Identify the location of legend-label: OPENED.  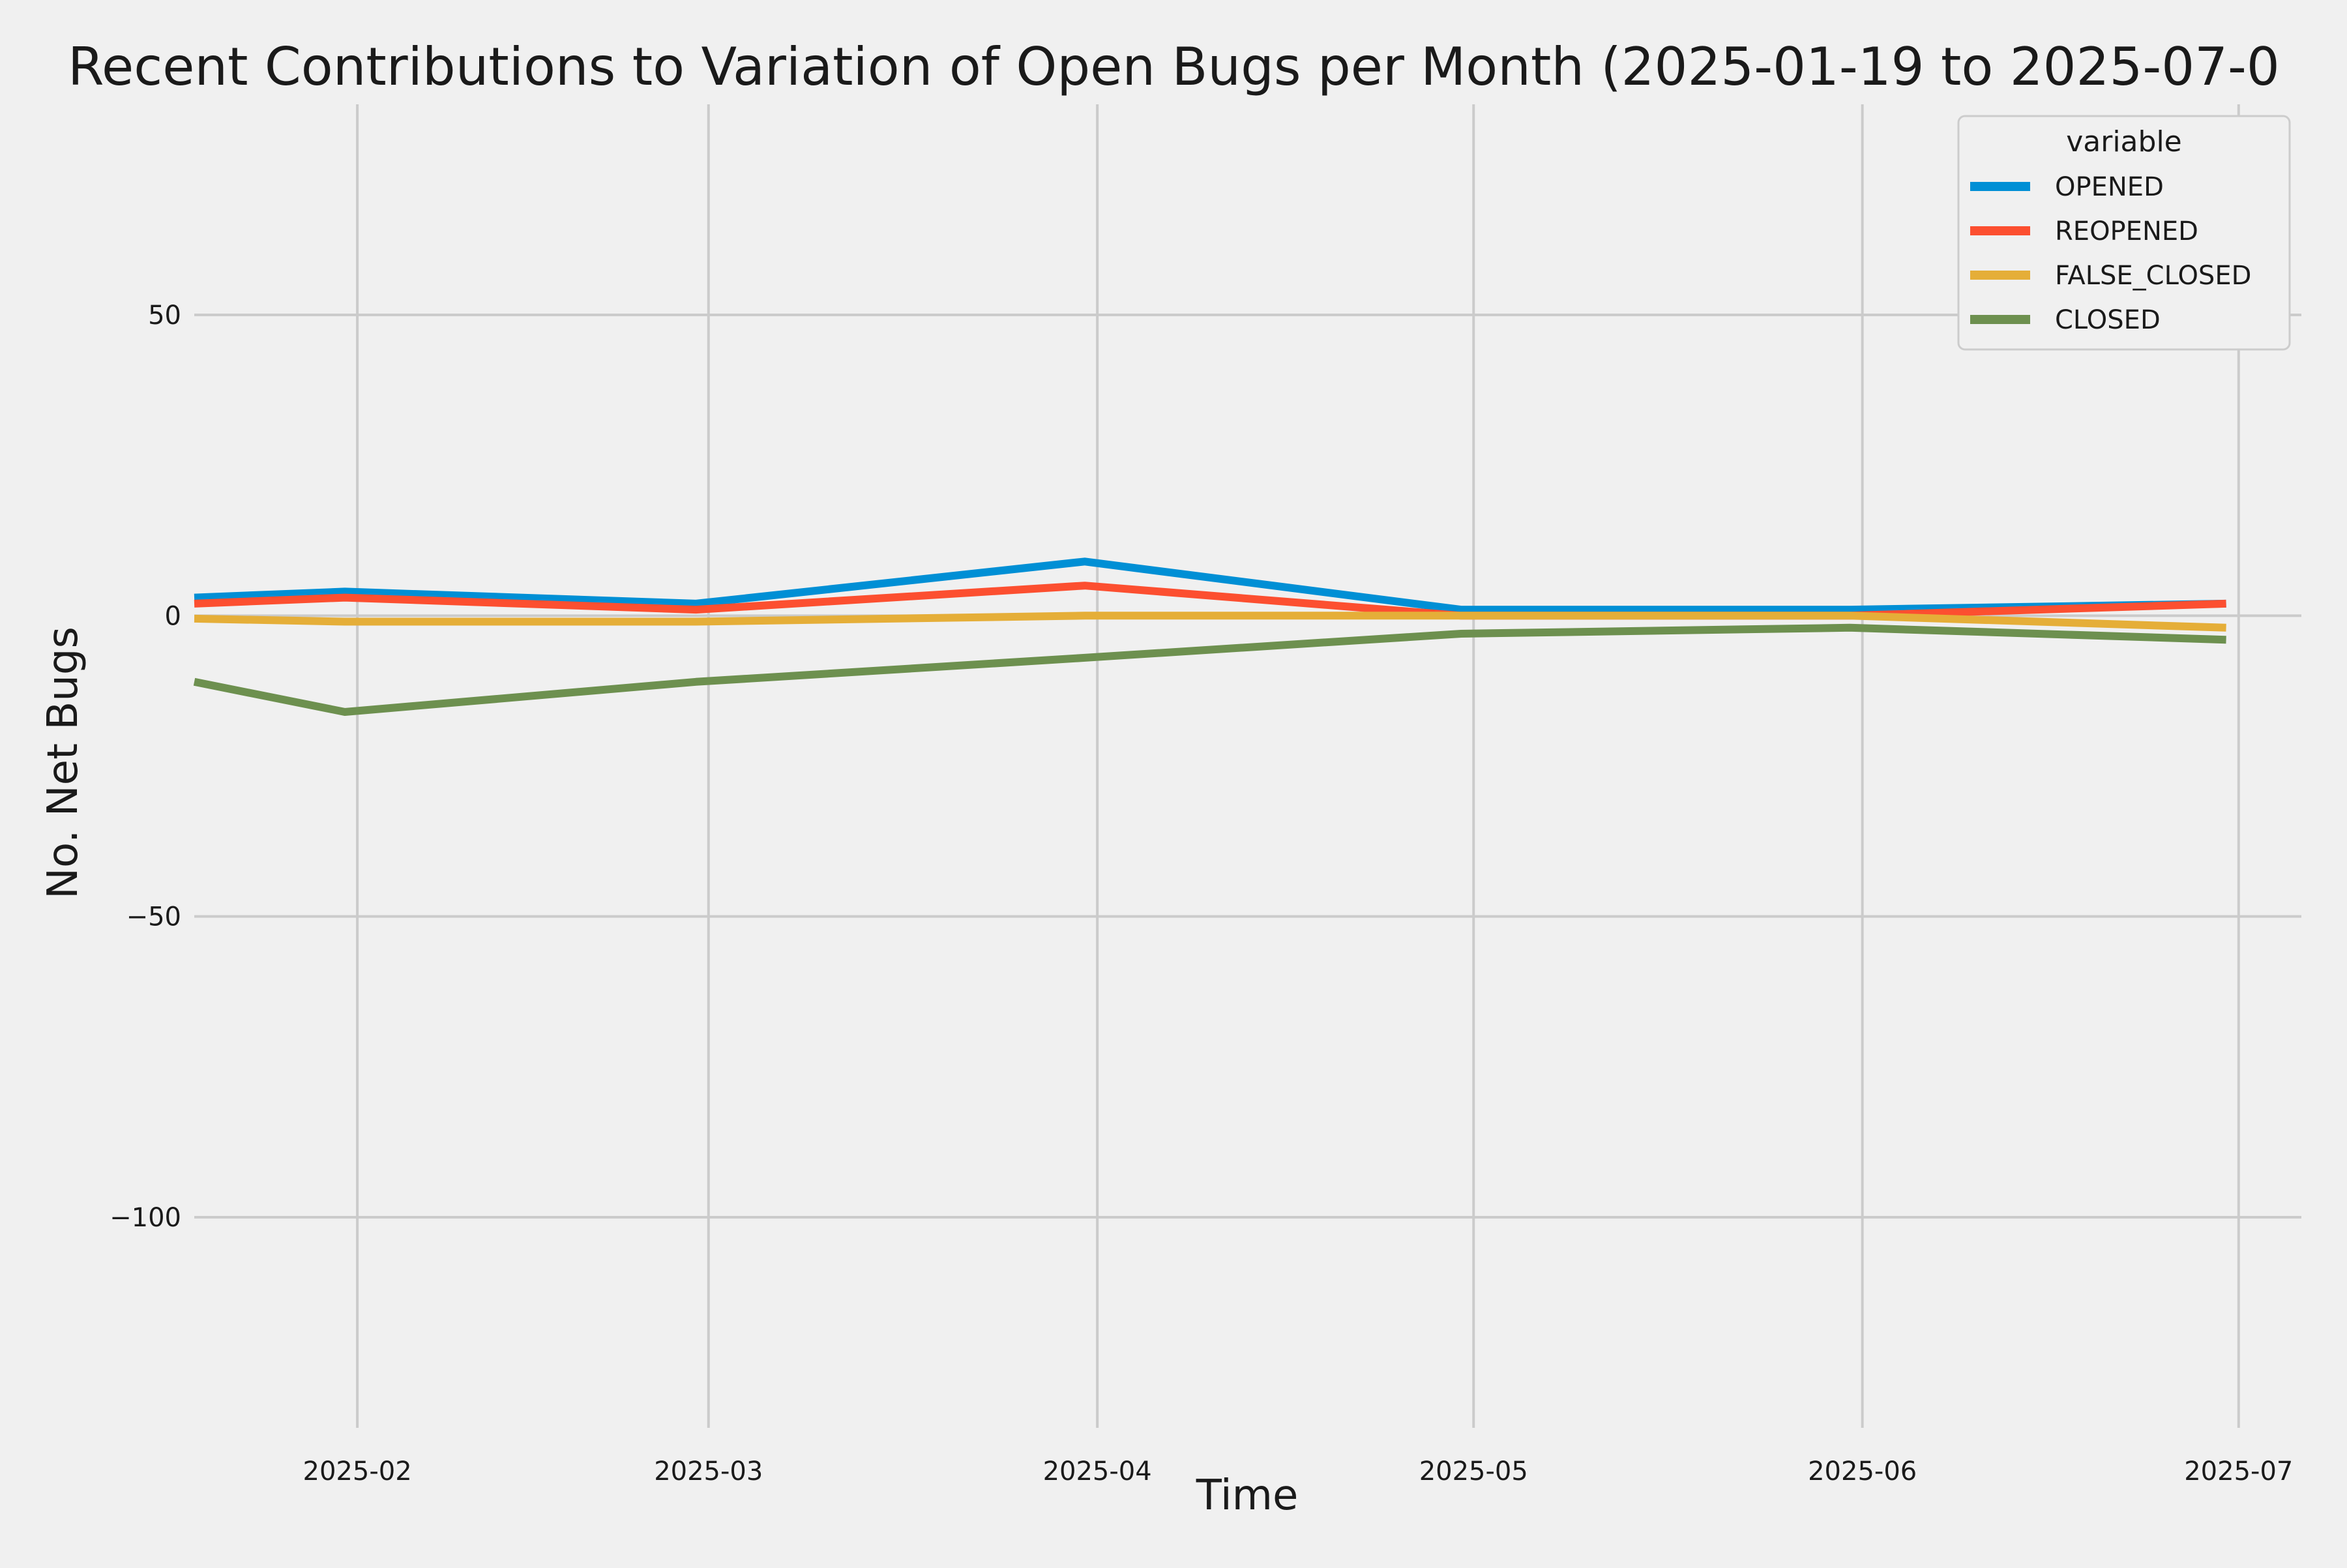
(2109, 187).